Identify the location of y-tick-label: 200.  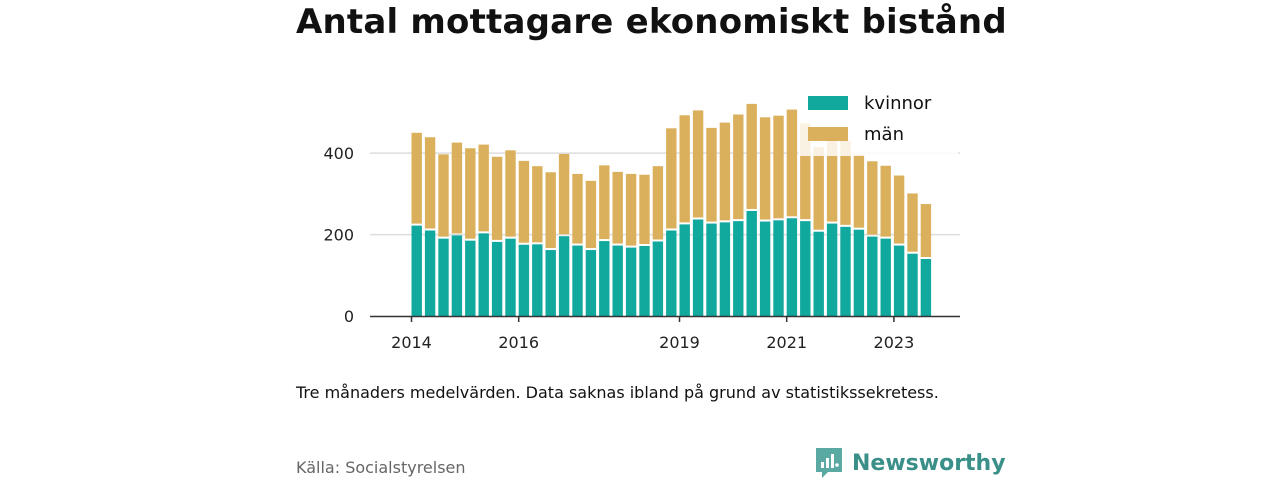
(338, 235).